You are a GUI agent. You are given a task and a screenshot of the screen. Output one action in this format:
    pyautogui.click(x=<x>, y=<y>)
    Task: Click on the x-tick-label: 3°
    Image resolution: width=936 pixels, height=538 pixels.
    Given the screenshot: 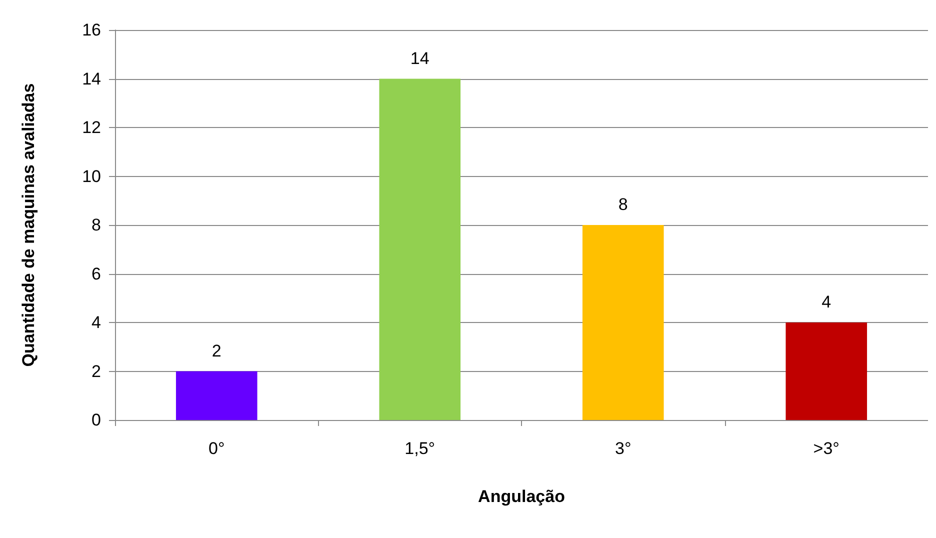 What is the action you would take?
    pyautogui.click(x=623, y=448)
    